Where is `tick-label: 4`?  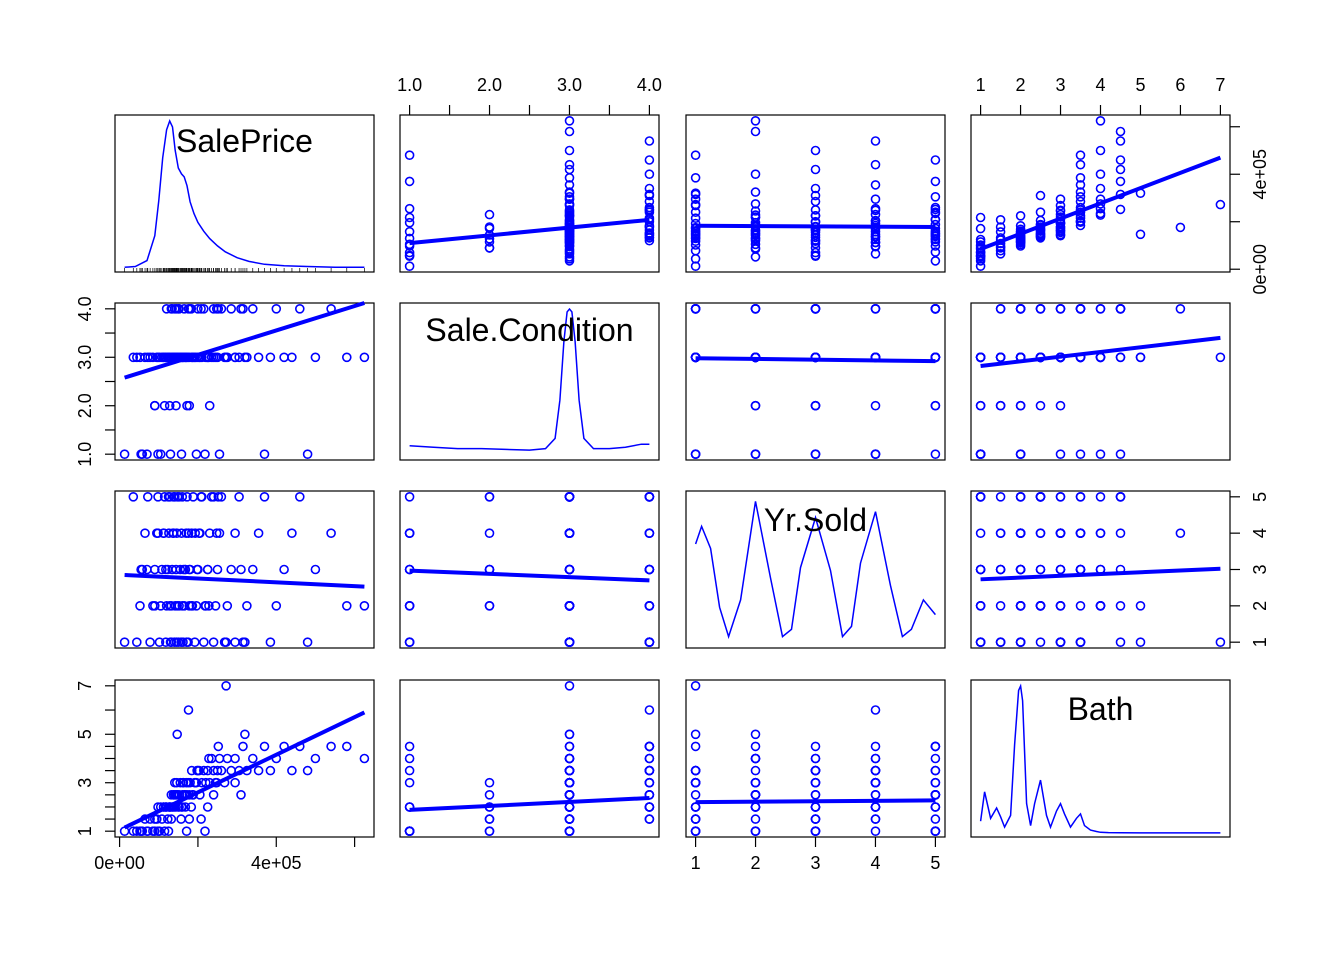 tick-label: 4 is located at coordinates (1100, 85).